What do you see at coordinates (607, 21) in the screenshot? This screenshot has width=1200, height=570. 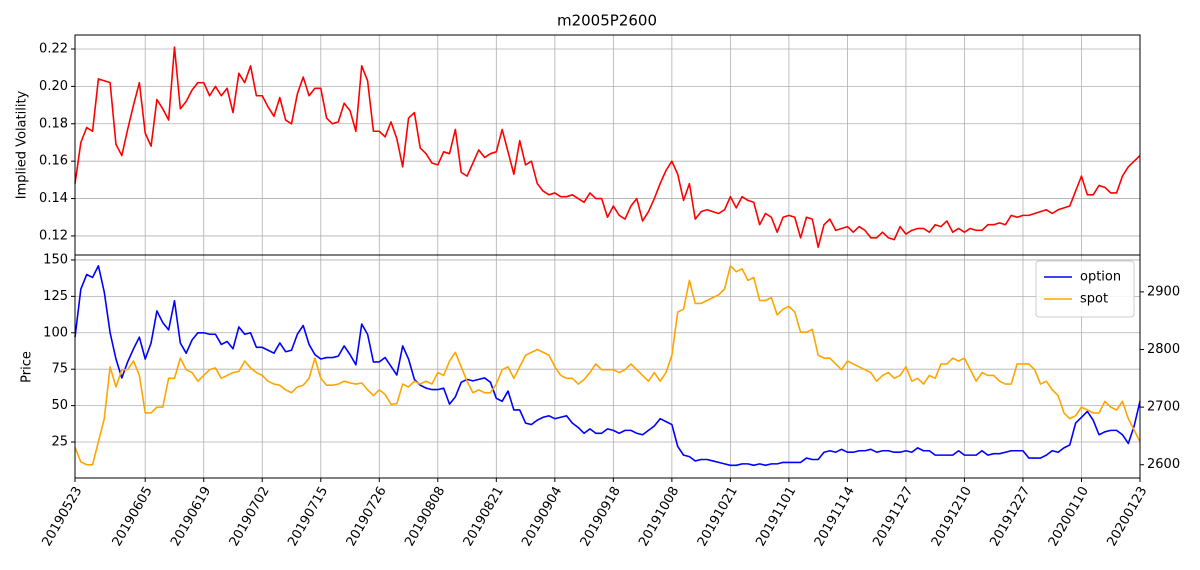 I see `chart-title: m2005P2600` at bounding box center [607, 21].